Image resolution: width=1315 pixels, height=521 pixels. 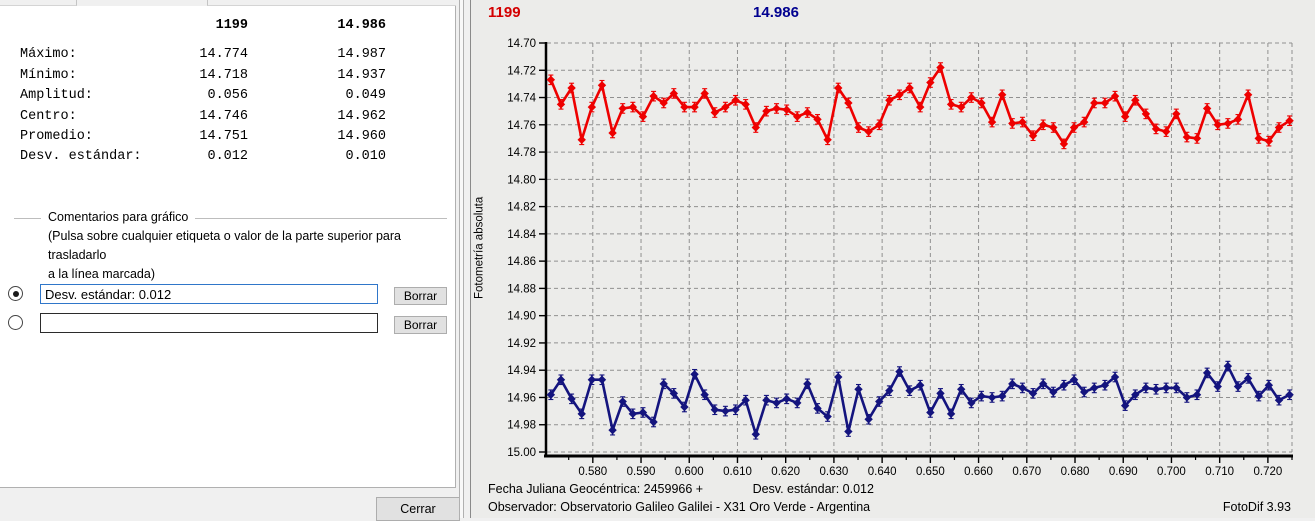 I want to click on stat-value-maximo-2: 14.987, so click(x=361, y=55).